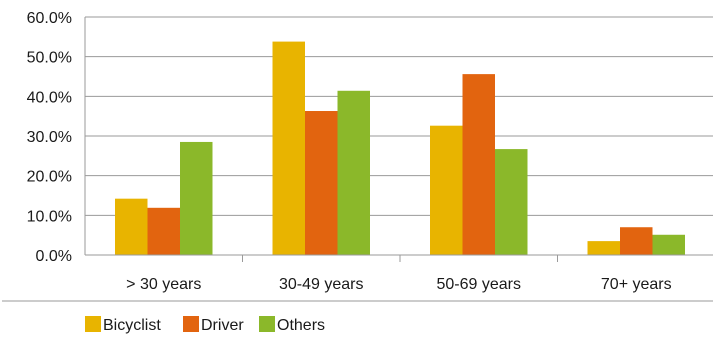 The width and height of the screenshot is (715, 342). What do you see at coordinates (603, 248) in the screenshot?
I see `bar-bicyclist-70-years` at bounding box center [603, 248].